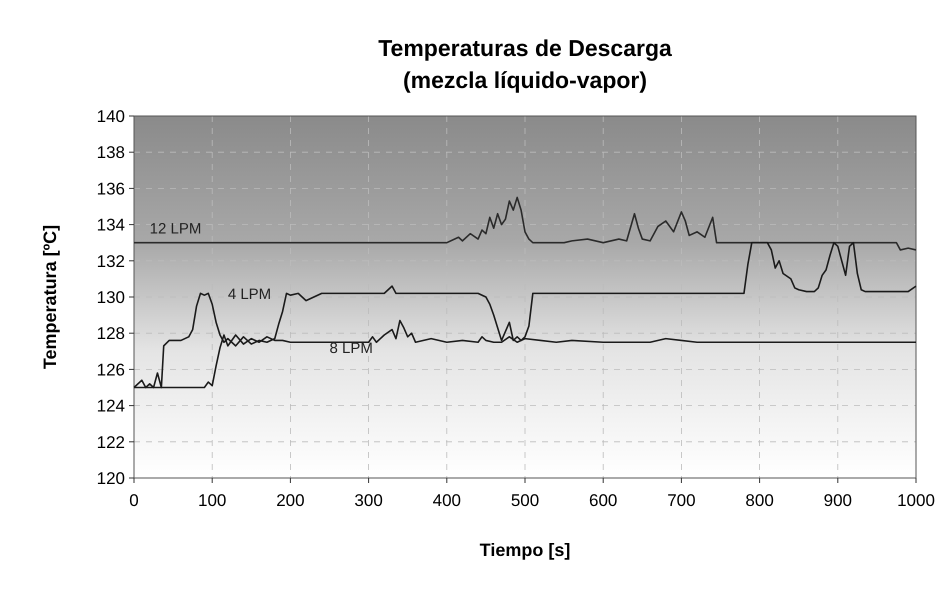  What do you see at coordinates (916, 500) in the screenshot?
I see `x-tick-label: 1000` at bounding box center [916, 500].